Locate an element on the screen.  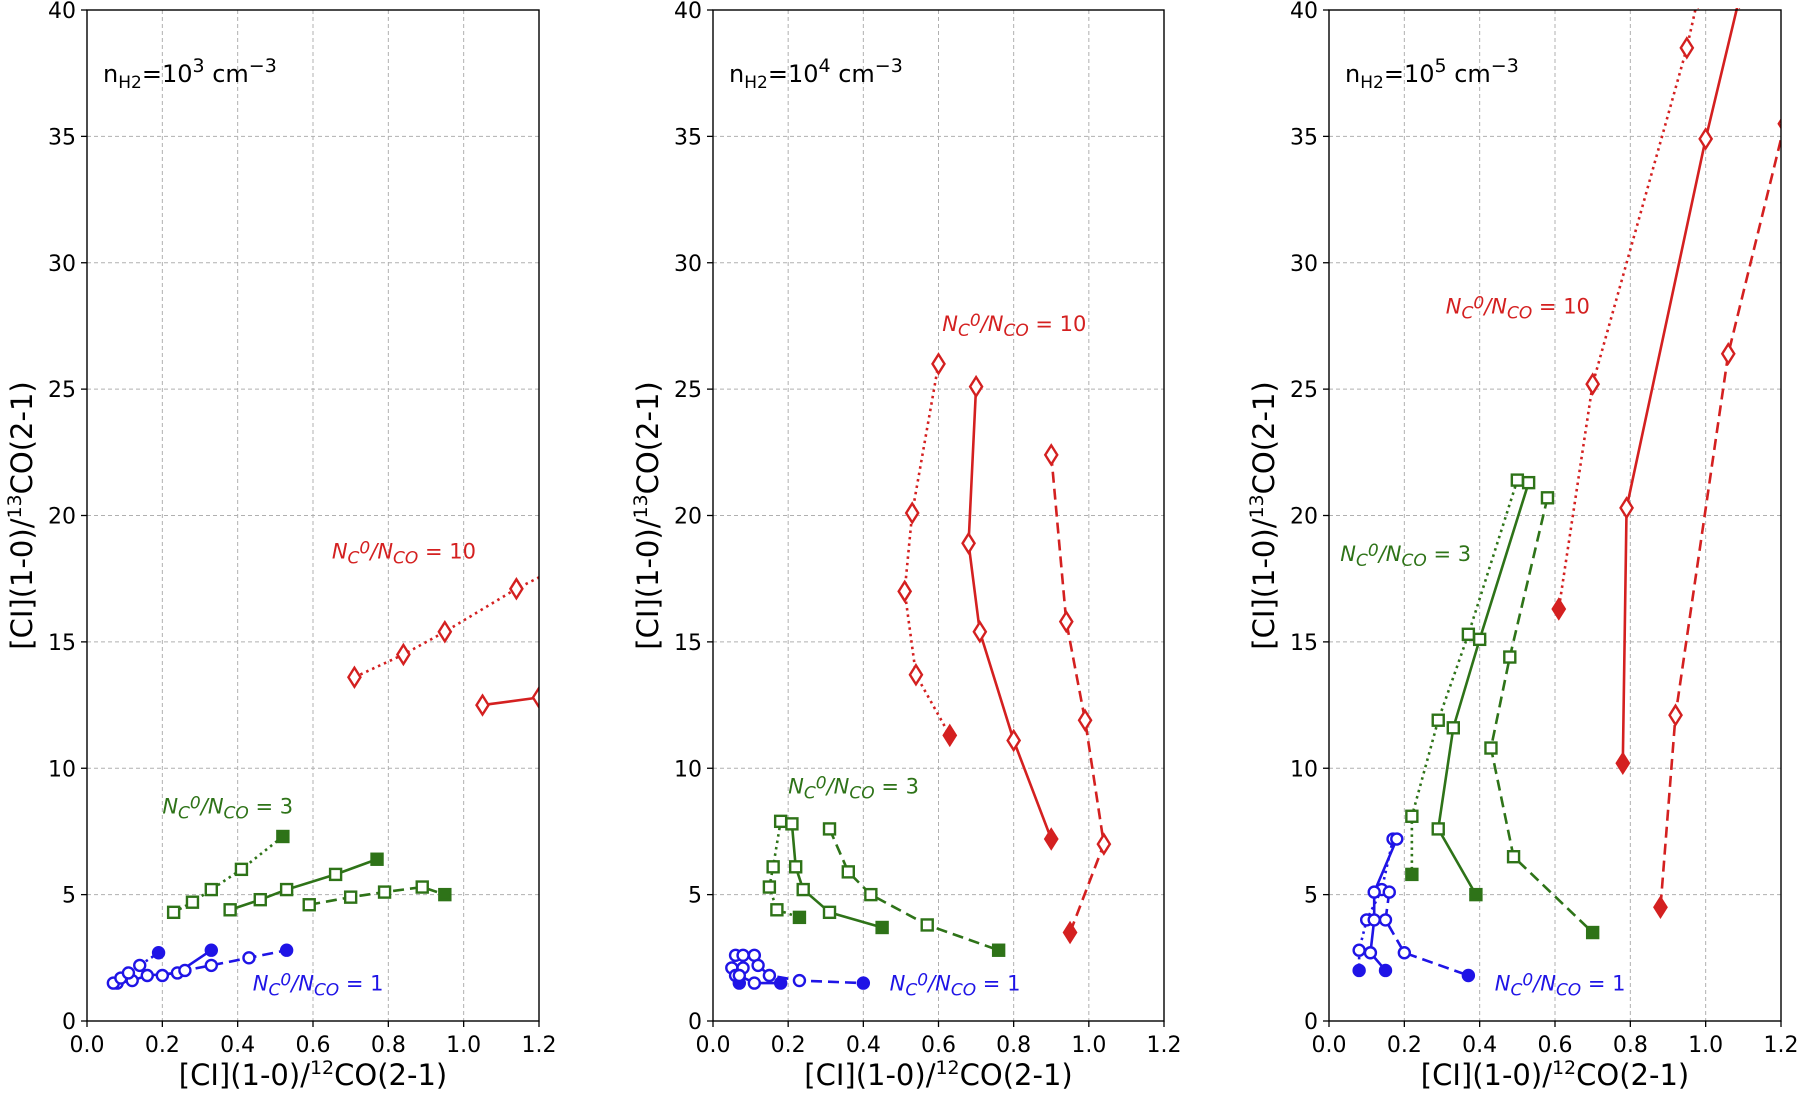
density-label: nH2=104 cm−3 is located at coordinates (816, 74).